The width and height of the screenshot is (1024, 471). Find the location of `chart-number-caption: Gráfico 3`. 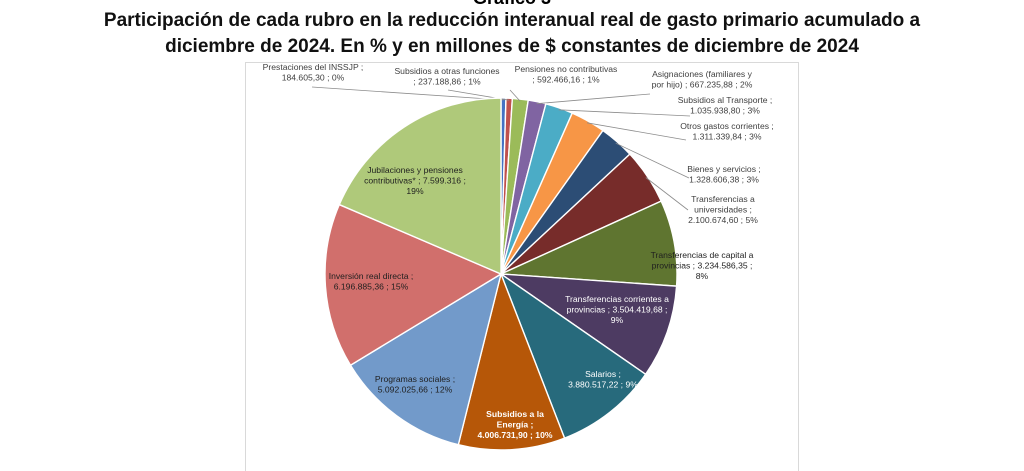

chart-number-caption: Gráfico 3 is located at coordinates (512, 4).